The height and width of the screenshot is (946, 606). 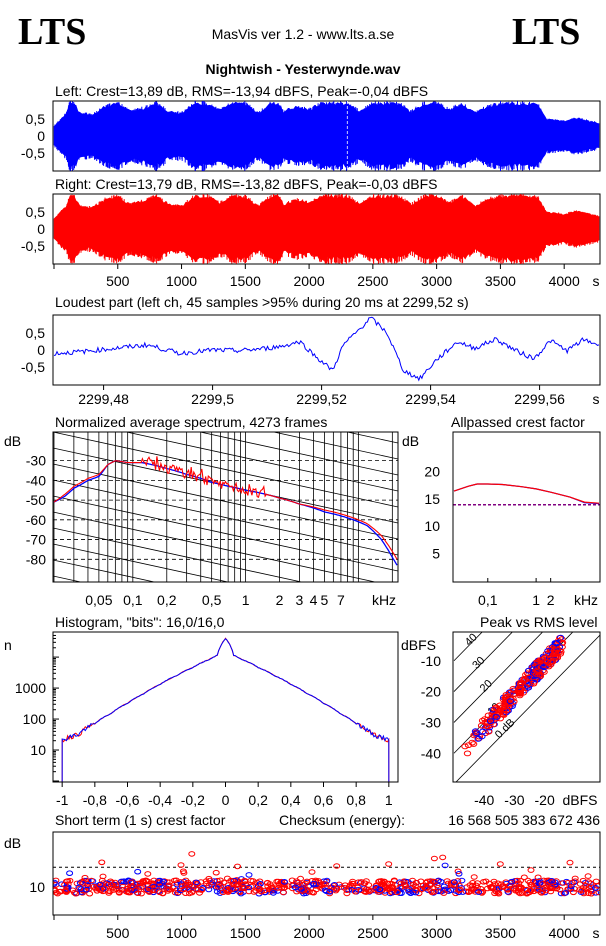 What do you see at coordinates (181, 281) in the screenshot?
I see `x-tick-label: 1000` at bounding box center [181, 281].